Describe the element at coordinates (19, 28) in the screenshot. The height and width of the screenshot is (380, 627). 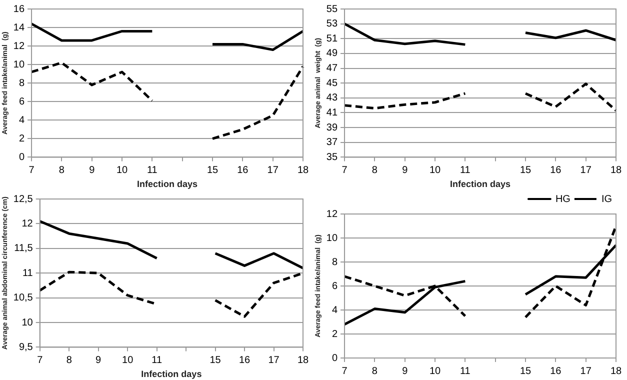
I see `y-tick-label: 14` at that location.